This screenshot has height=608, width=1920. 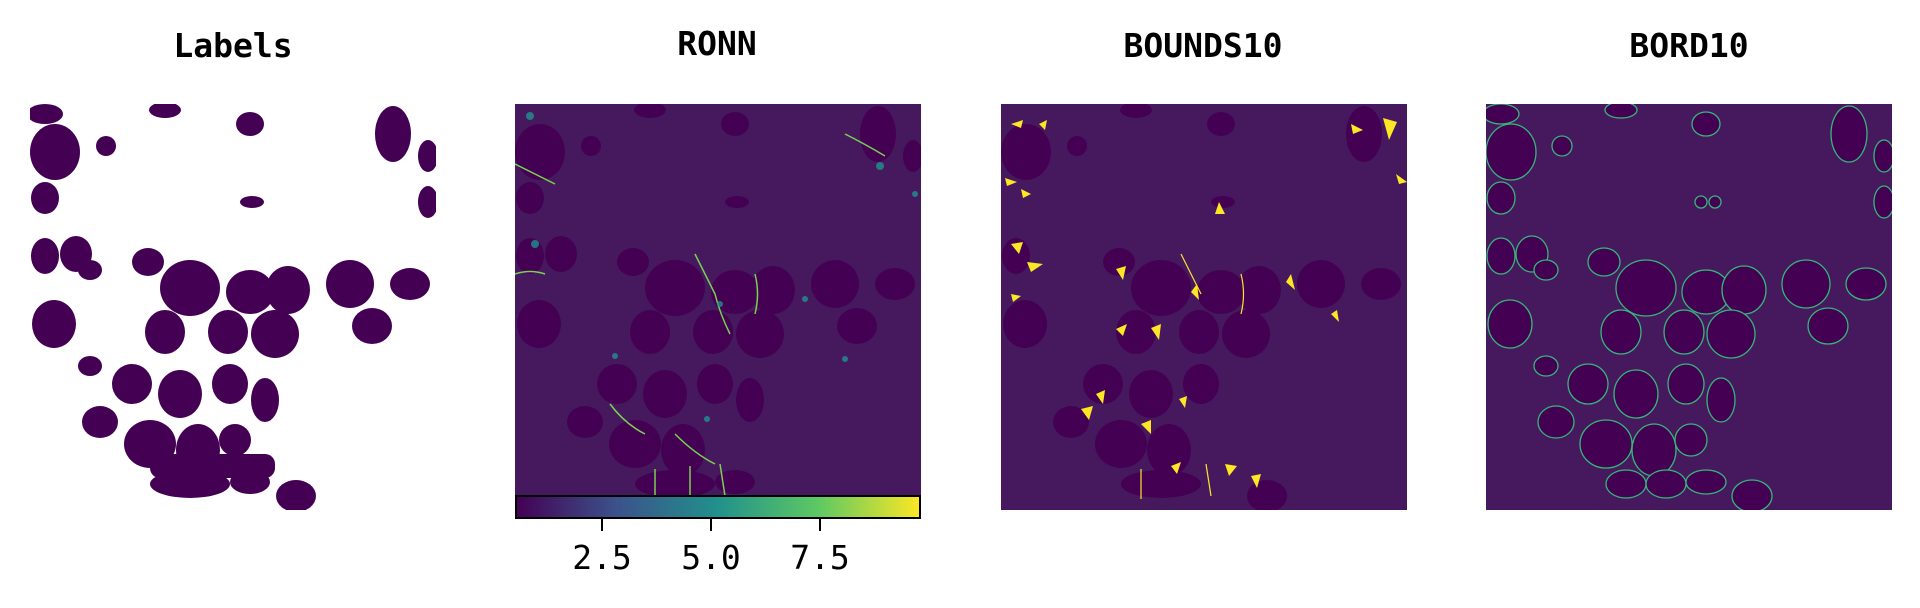 I want to click on labels-image, so click(x=233, y=307).